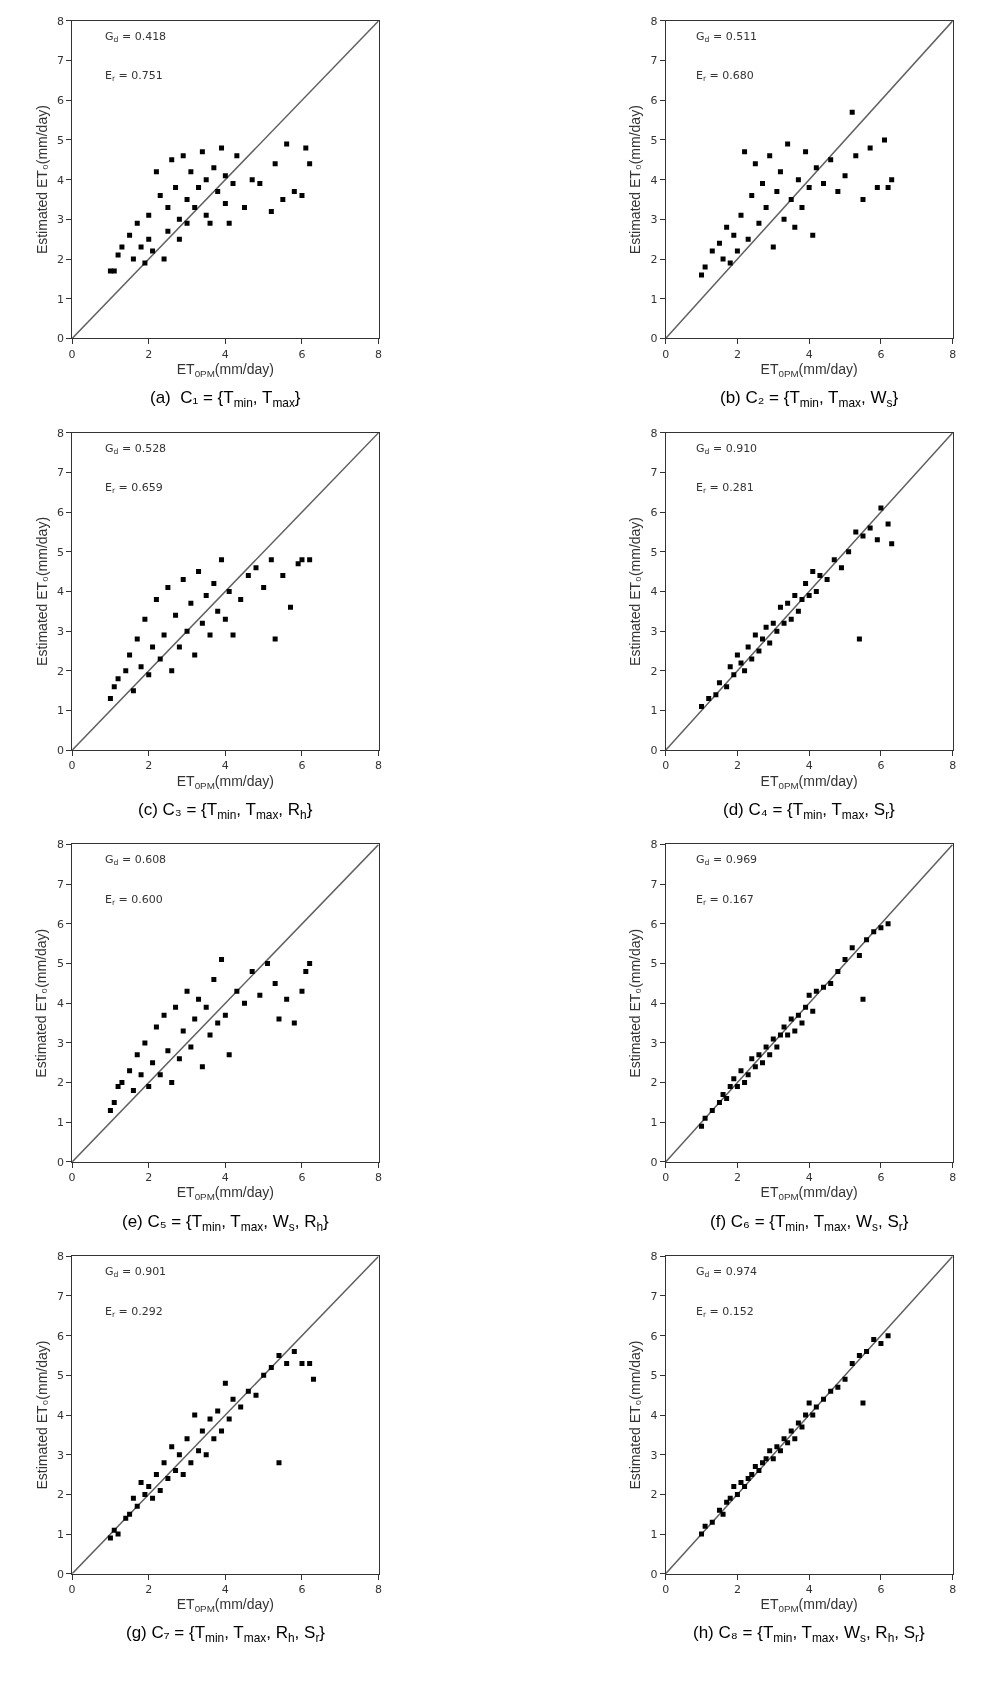 This screenshot has height=1682, width=981. I want to click on y-axis-title: Estimated ET₀(mm/day), so click(635, 180).